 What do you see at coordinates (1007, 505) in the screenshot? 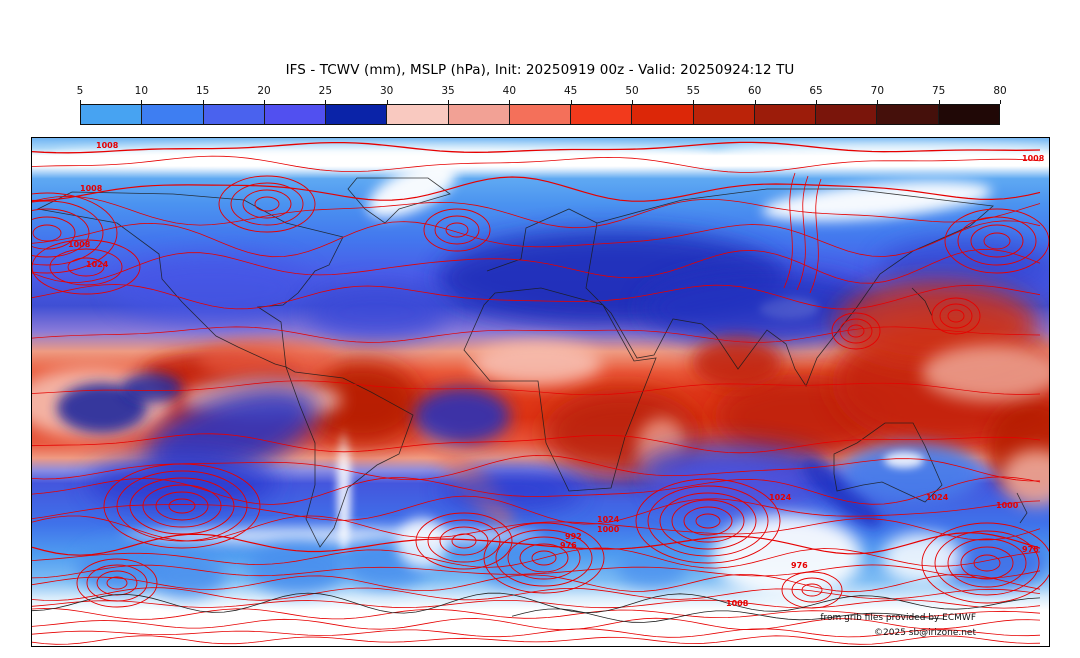
I see `isobar-label: 1000` at bounding box center [1007, 505].